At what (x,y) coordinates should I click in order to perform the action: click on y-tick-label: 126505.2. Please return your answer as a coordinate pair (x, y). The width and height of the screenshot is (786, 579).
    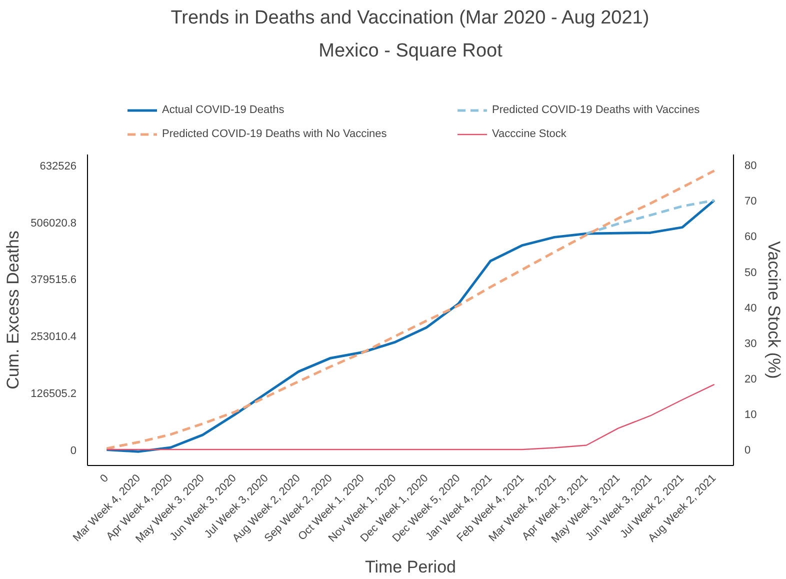
    Looking at the image, I should click on (53, 394).